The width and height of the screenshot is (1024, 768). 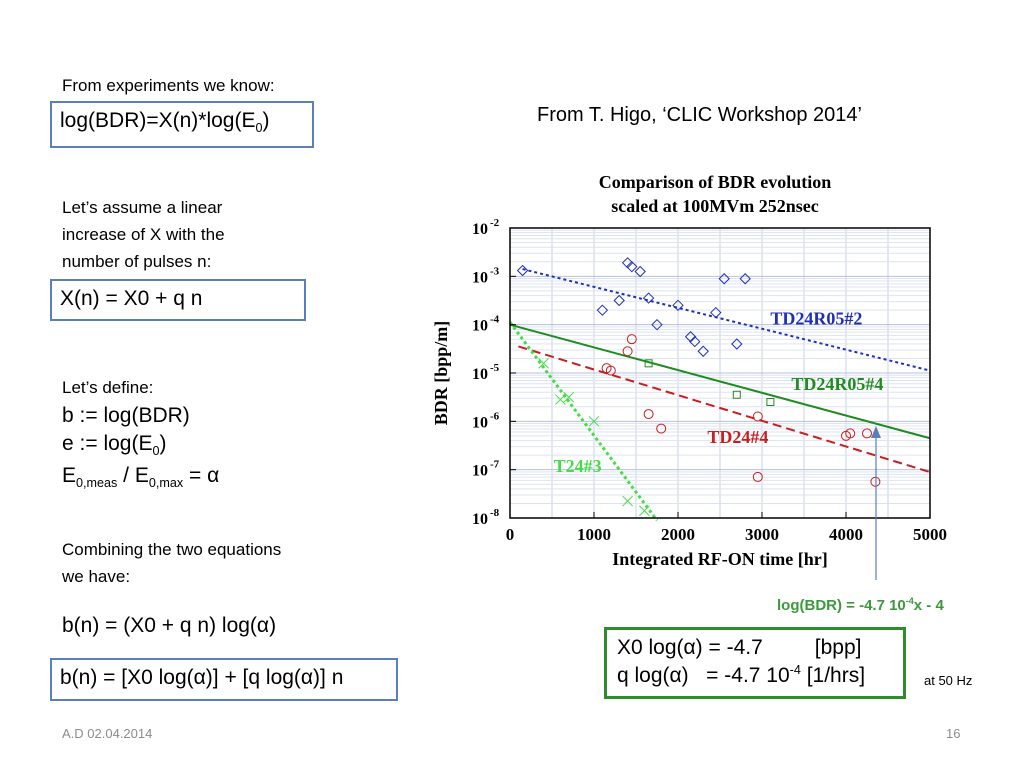 What do you see at coordinates (114, 445) in the screenshot?
I see `definition-e: e := log(E0)` at bounding box center [114, 445].